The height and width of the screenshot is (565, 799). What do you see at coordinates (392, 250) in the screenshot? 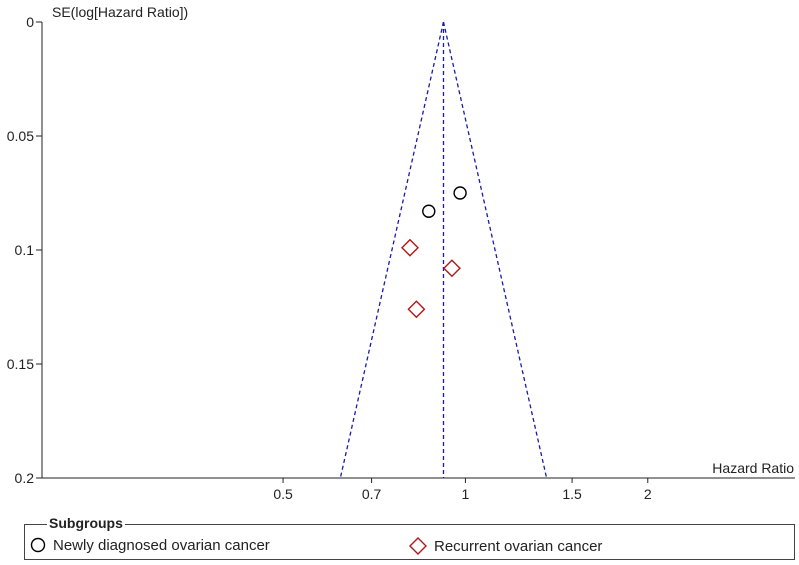
I see `funnel-left-line` at bounding box center [392, 250].